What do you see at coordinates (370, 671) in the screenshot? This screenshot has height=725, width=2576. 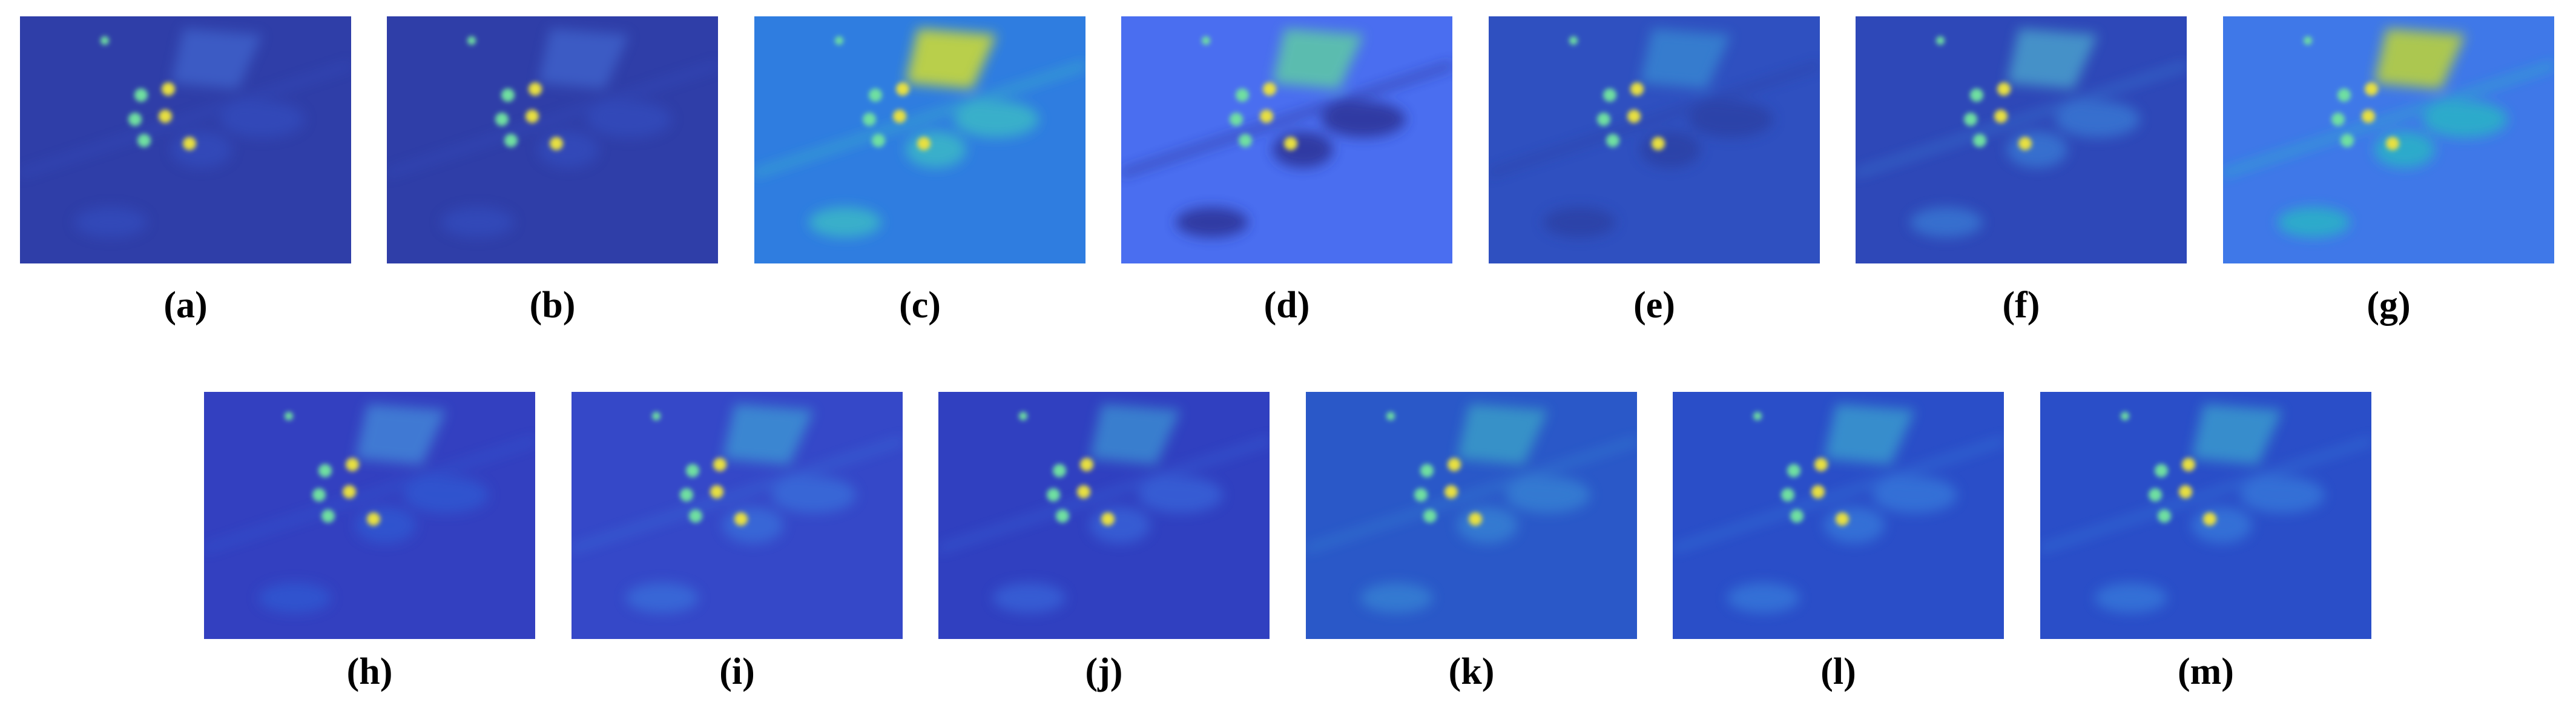 I see `panel-label: (h)` at bounding box center [370, 671].